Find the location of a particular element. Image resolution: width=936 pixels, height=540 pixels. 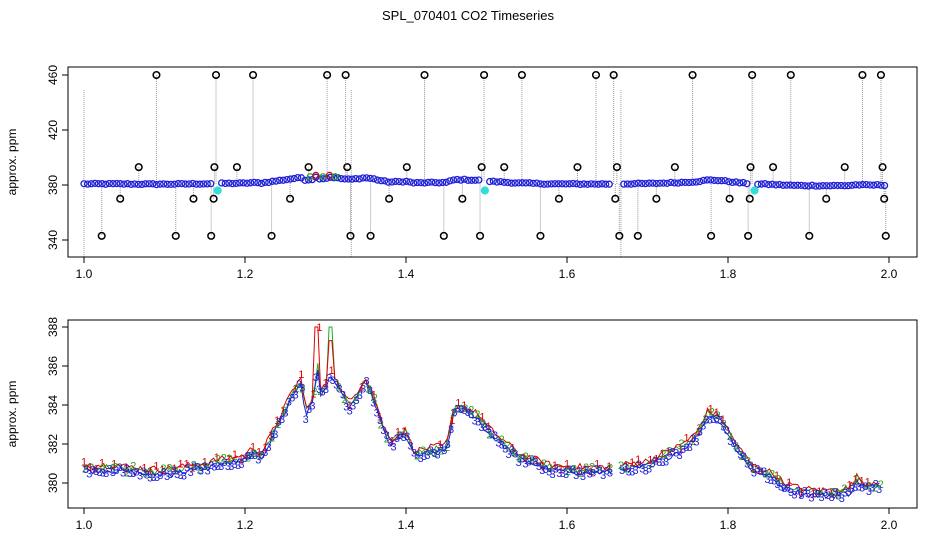

x-tick-label: 1.6 is located at coordinates (567, 525).